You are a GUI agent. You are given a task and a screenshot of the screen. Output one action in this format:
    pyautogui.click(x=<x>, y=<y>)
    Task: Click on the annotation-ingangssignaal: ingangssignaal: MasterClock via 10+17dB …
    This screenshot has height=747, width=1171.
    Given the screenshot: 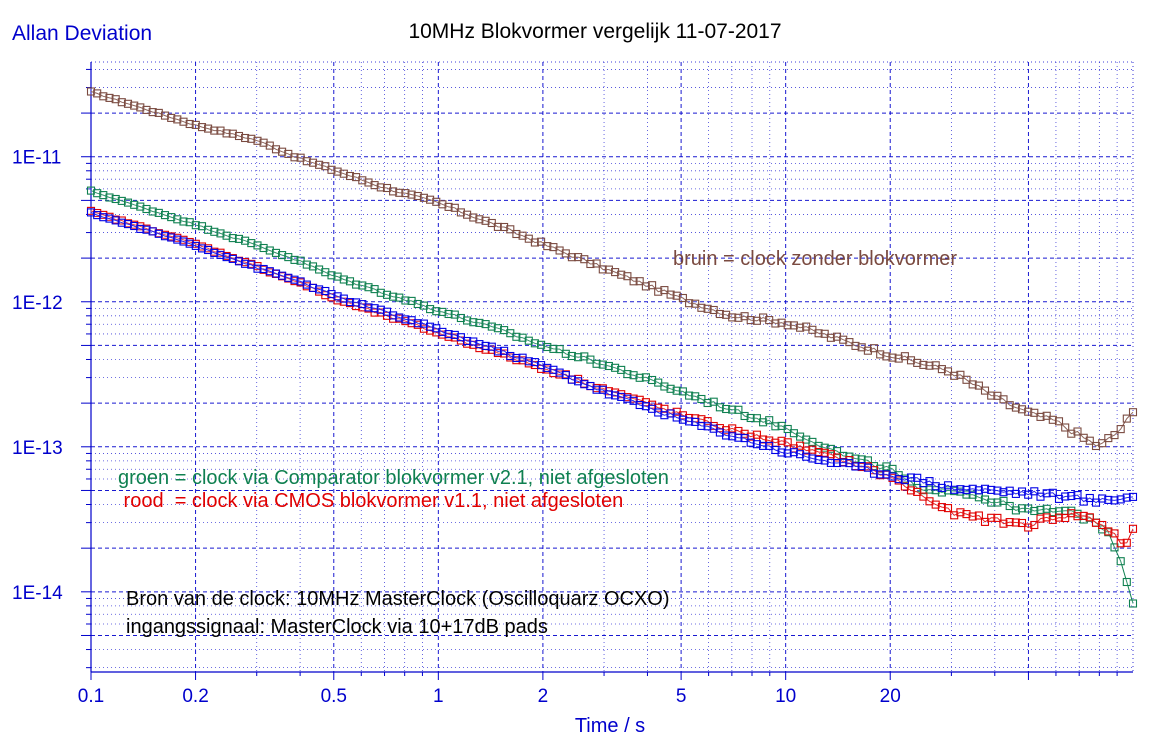 What is the action you would take?
    pyautogui.click(x=337, y=627)
    